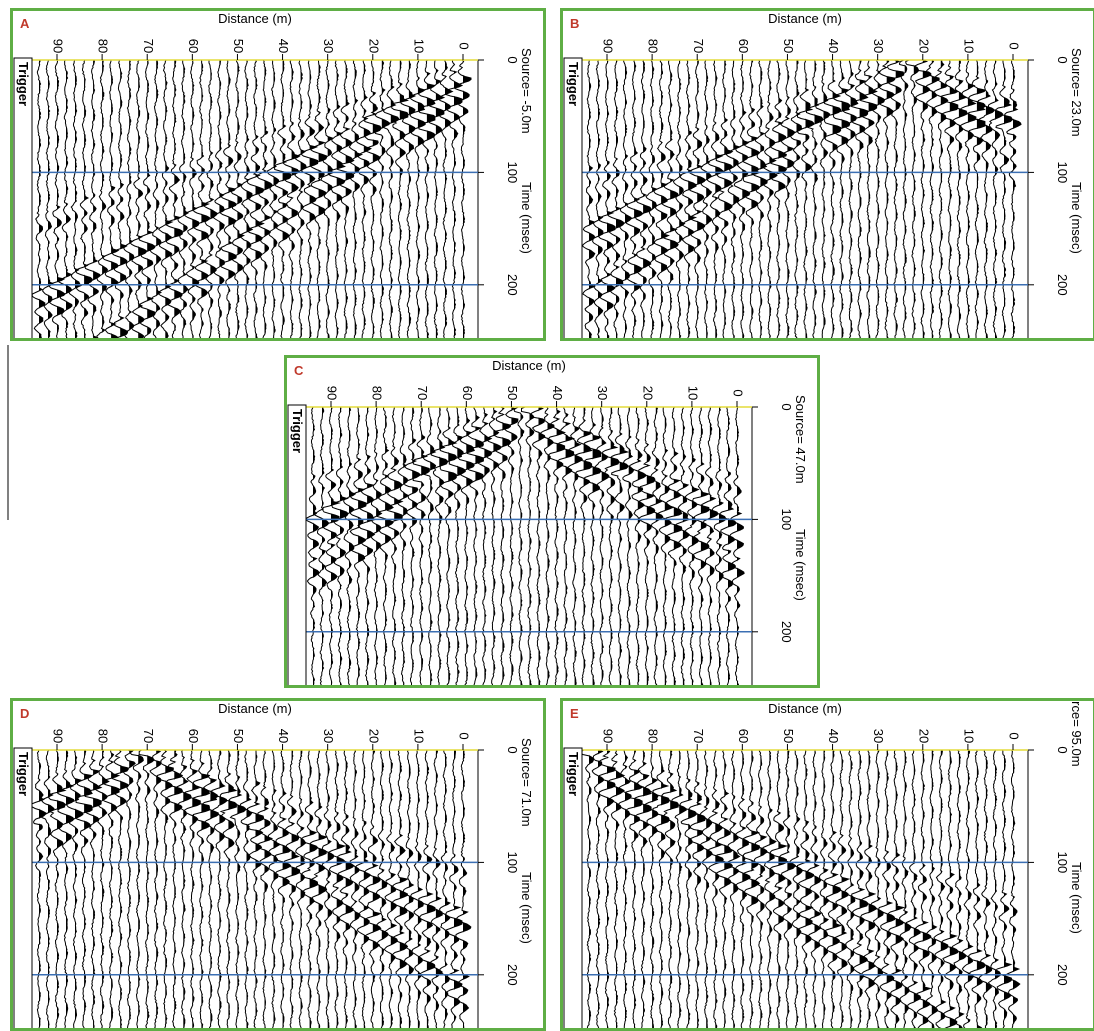 The height and width of the screenshot is (1031, 1094). What do you see at coordinates (526, 91) in the screenshot?
I see `source-label: Source= -5.0m` at bounding box center [526, 91].